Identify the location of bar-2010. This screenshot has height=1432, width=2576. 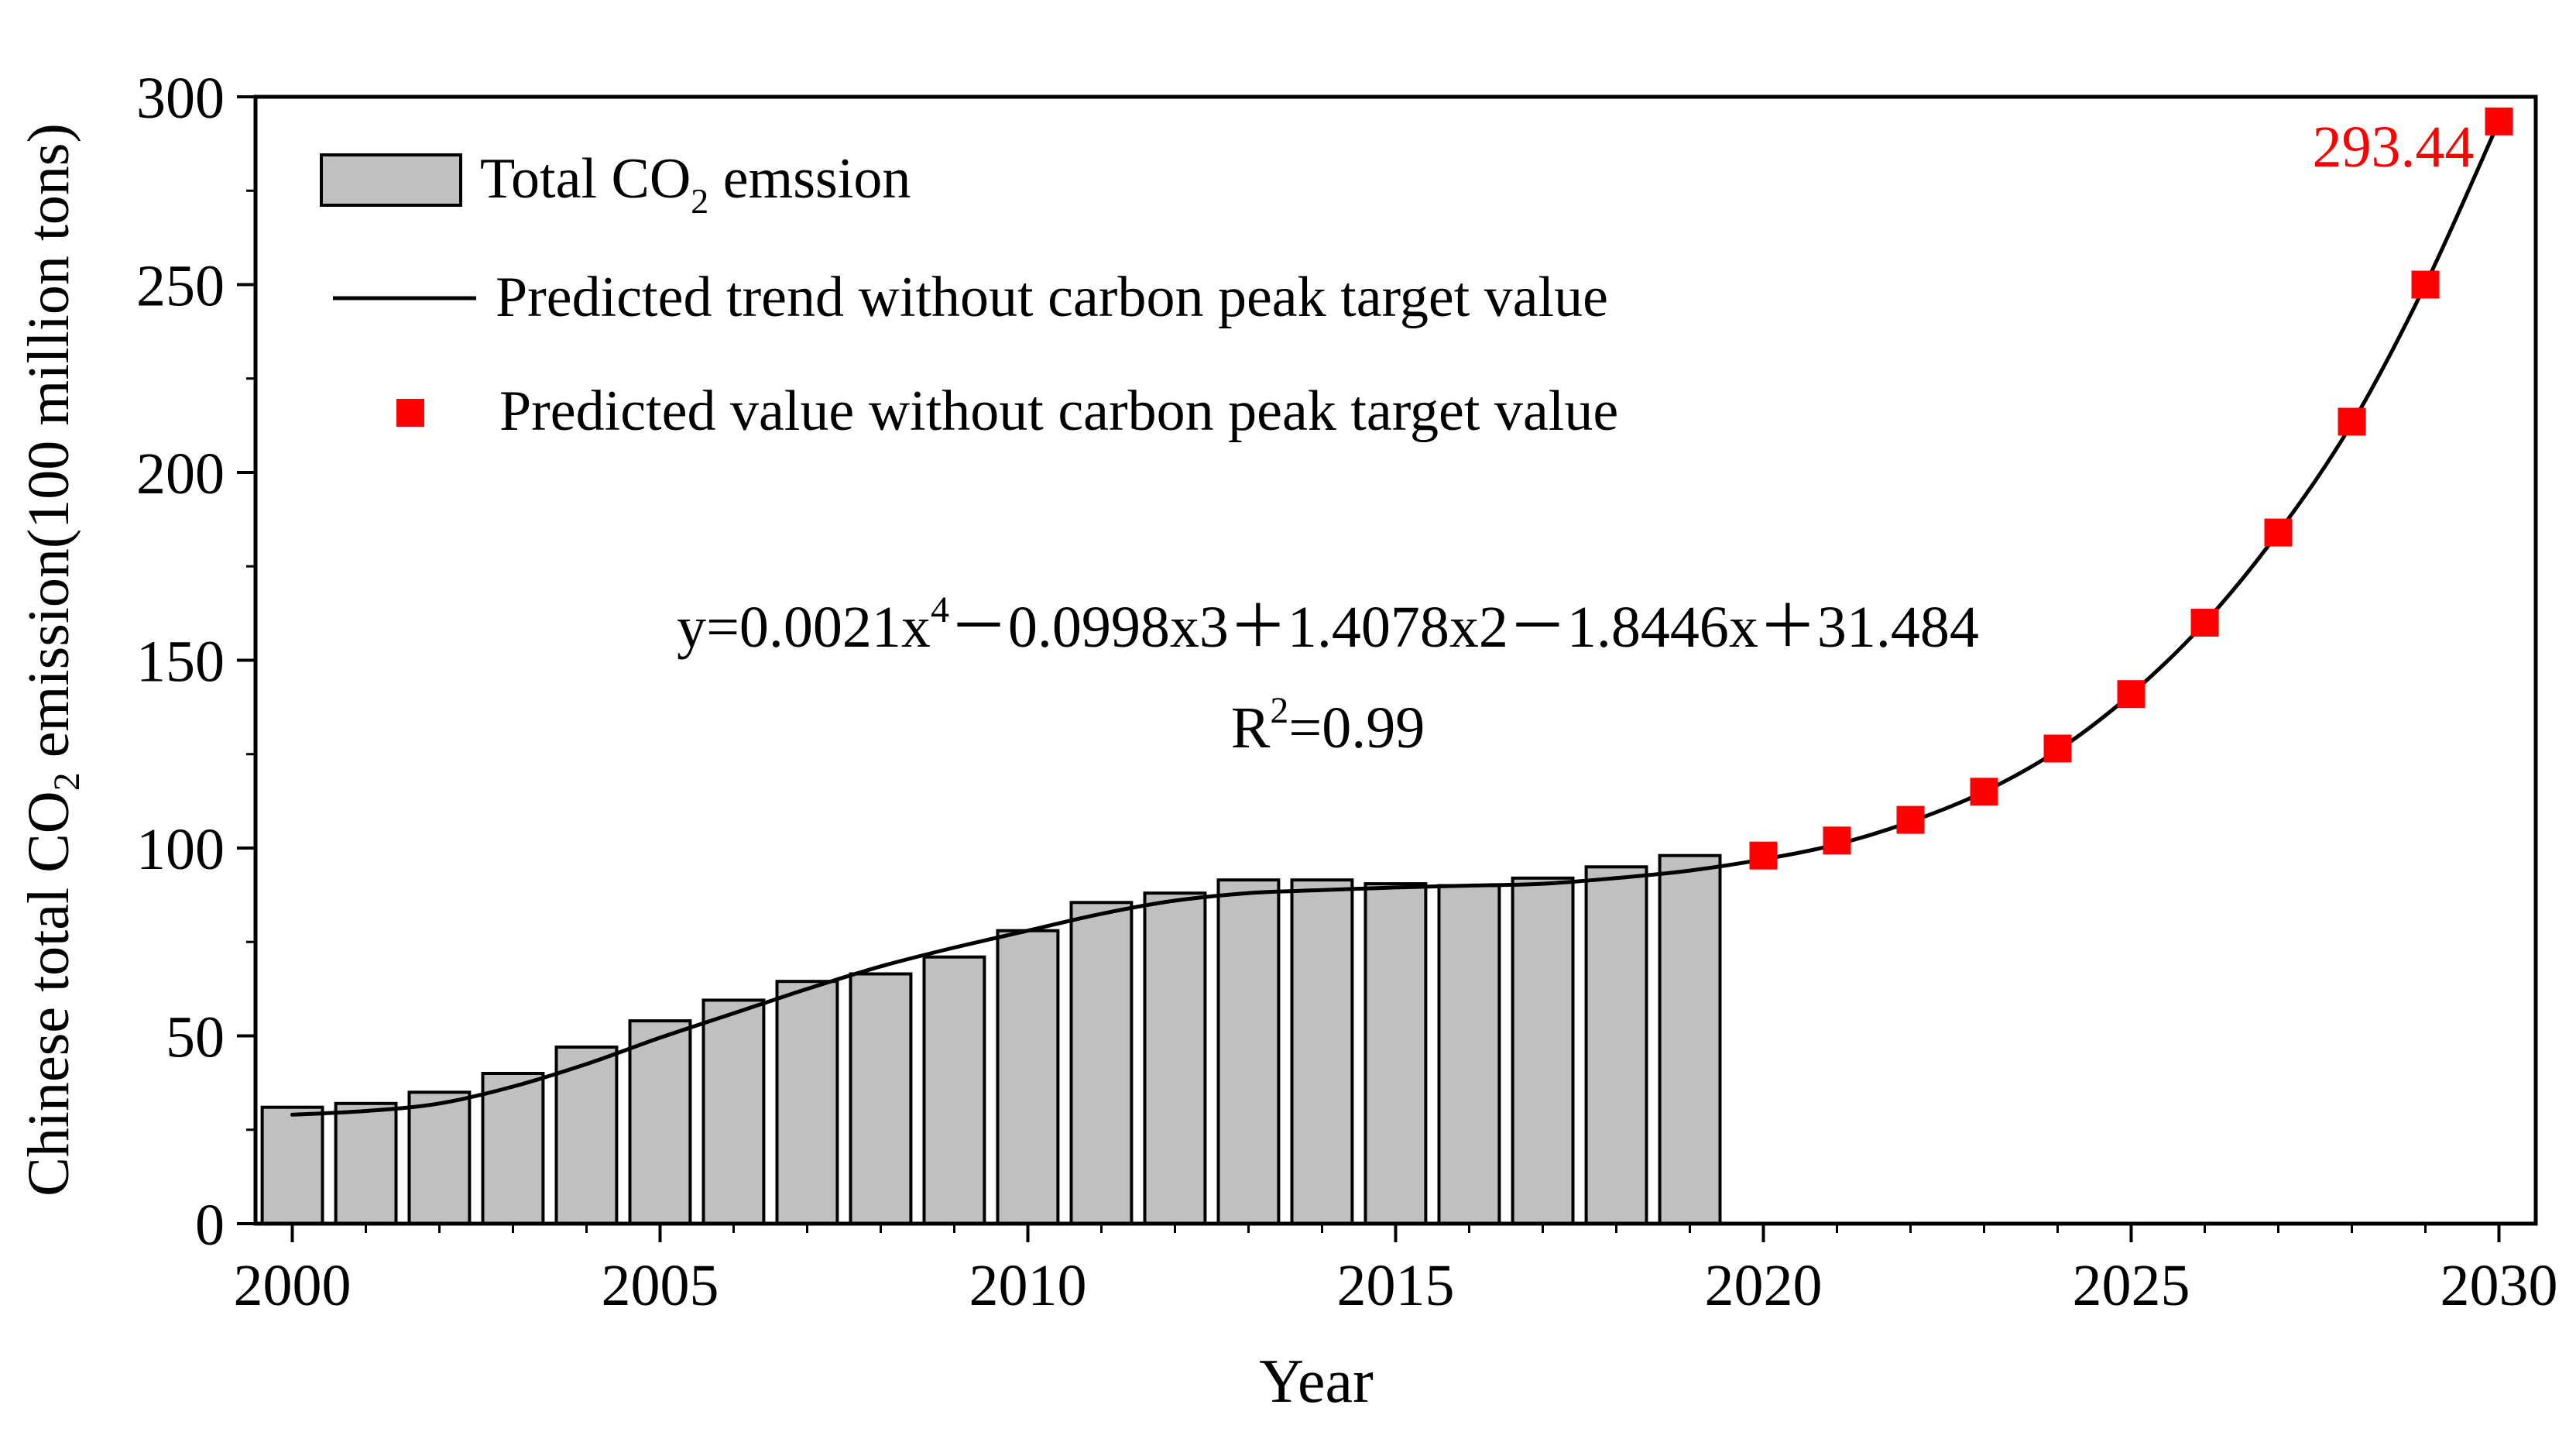
(1028, 1077).